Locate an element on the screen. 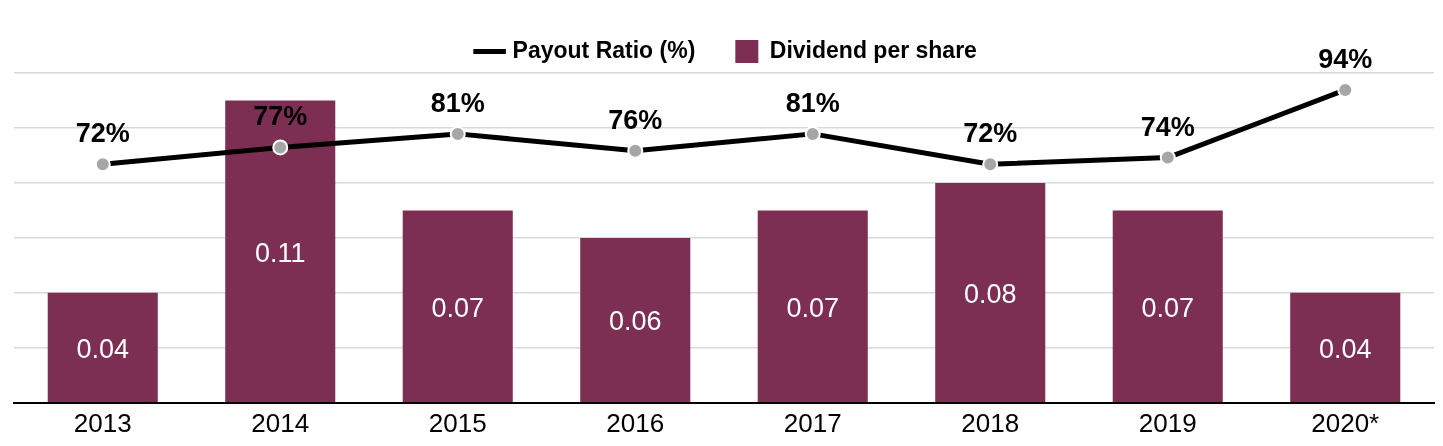 Image resolution: width=1443 pixels, height=446 pixels. x-tick-label: 2013 is located at coordinates (102, 422).